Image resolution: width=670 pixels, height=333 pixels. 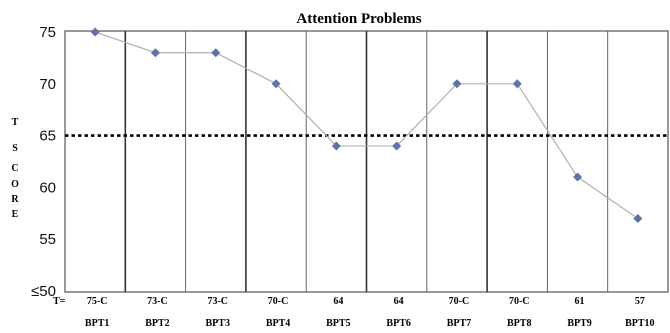 I want to click on y-axis-label-letter: E, so click(x=15, y=214).